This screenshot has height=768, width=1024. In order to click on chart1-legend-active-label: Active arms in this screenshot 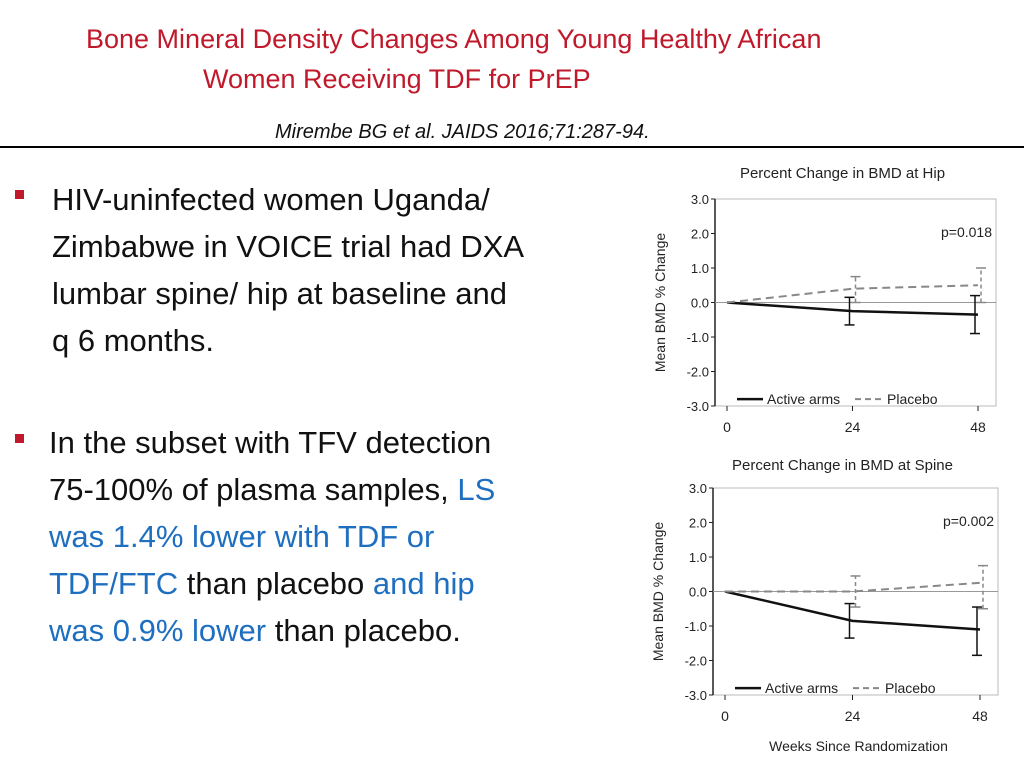, I will do `click(801, 688)`.